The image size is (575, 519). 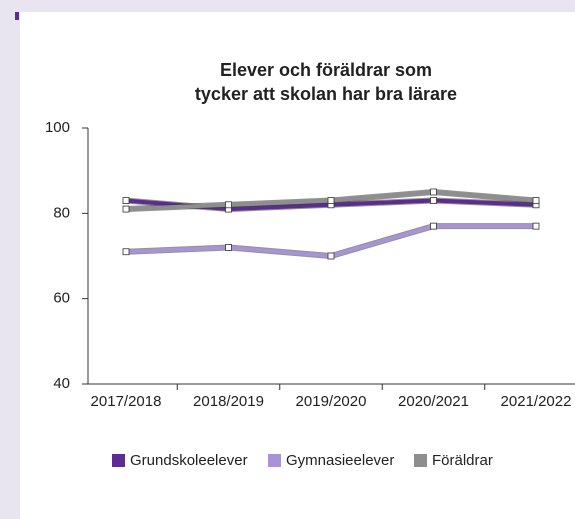 What do you see at coordinates (17, 16) in the screenshot?
I see `accent` at bounding box center [17, 16].